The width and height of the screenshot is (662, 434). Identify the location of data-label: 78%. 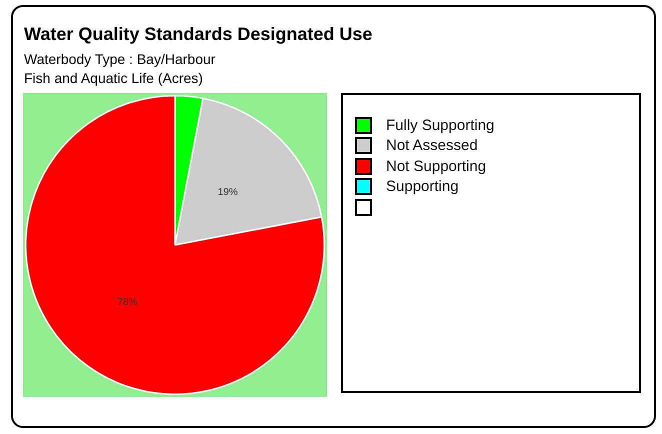
(127, 302).